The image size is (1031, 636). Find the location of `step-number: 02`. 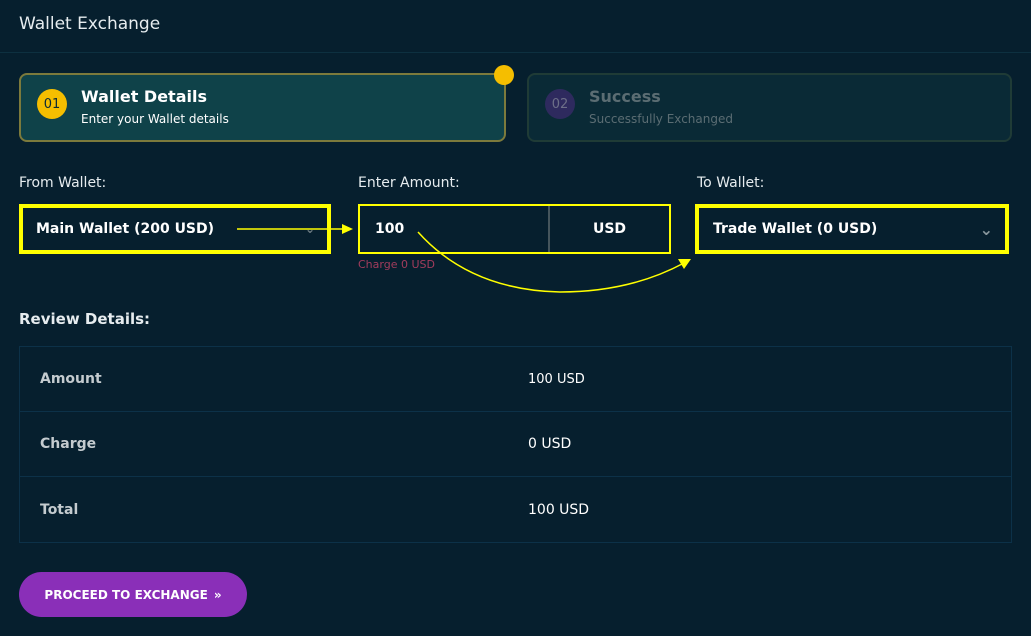

step-number: 02 is located at coordinates (560, 104).